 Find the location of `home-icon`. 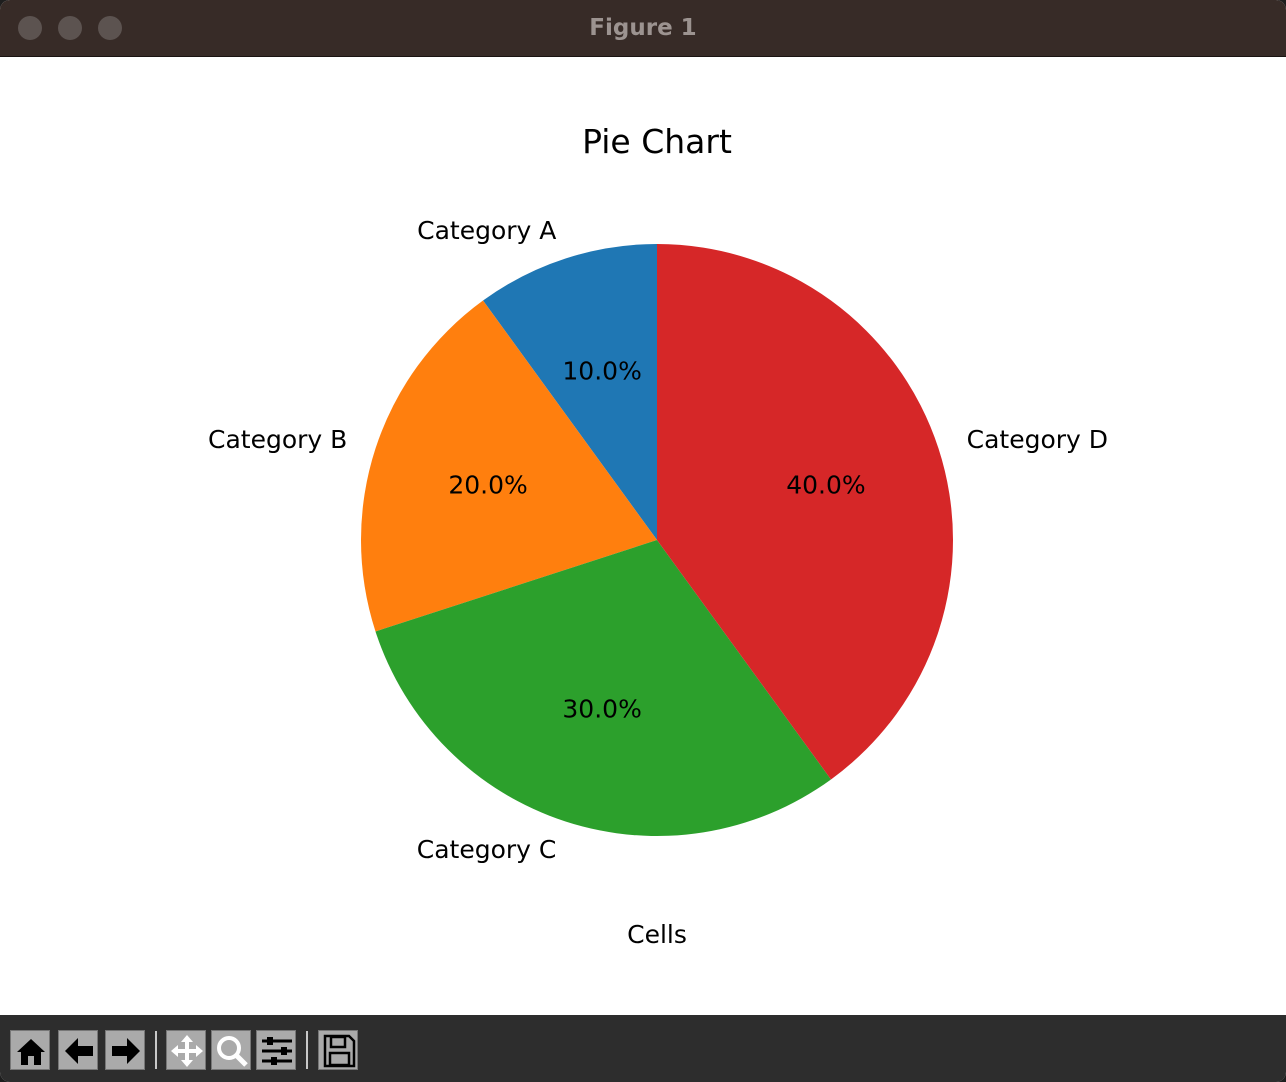

home-icon is located at coordinates (31, 1052).